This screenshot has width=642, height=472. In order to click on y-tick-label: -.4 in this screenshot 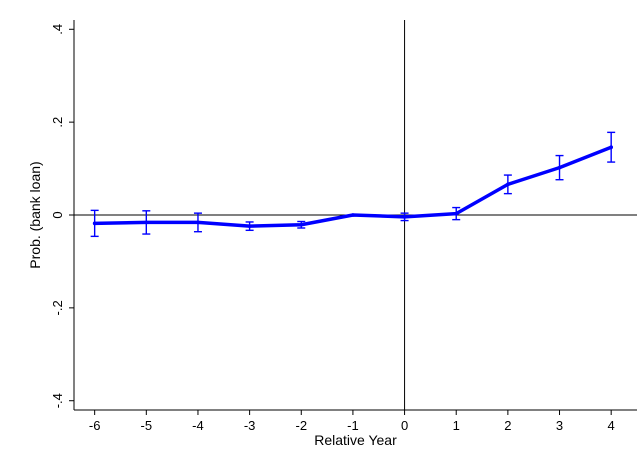, I will do `click(57, 400)`.